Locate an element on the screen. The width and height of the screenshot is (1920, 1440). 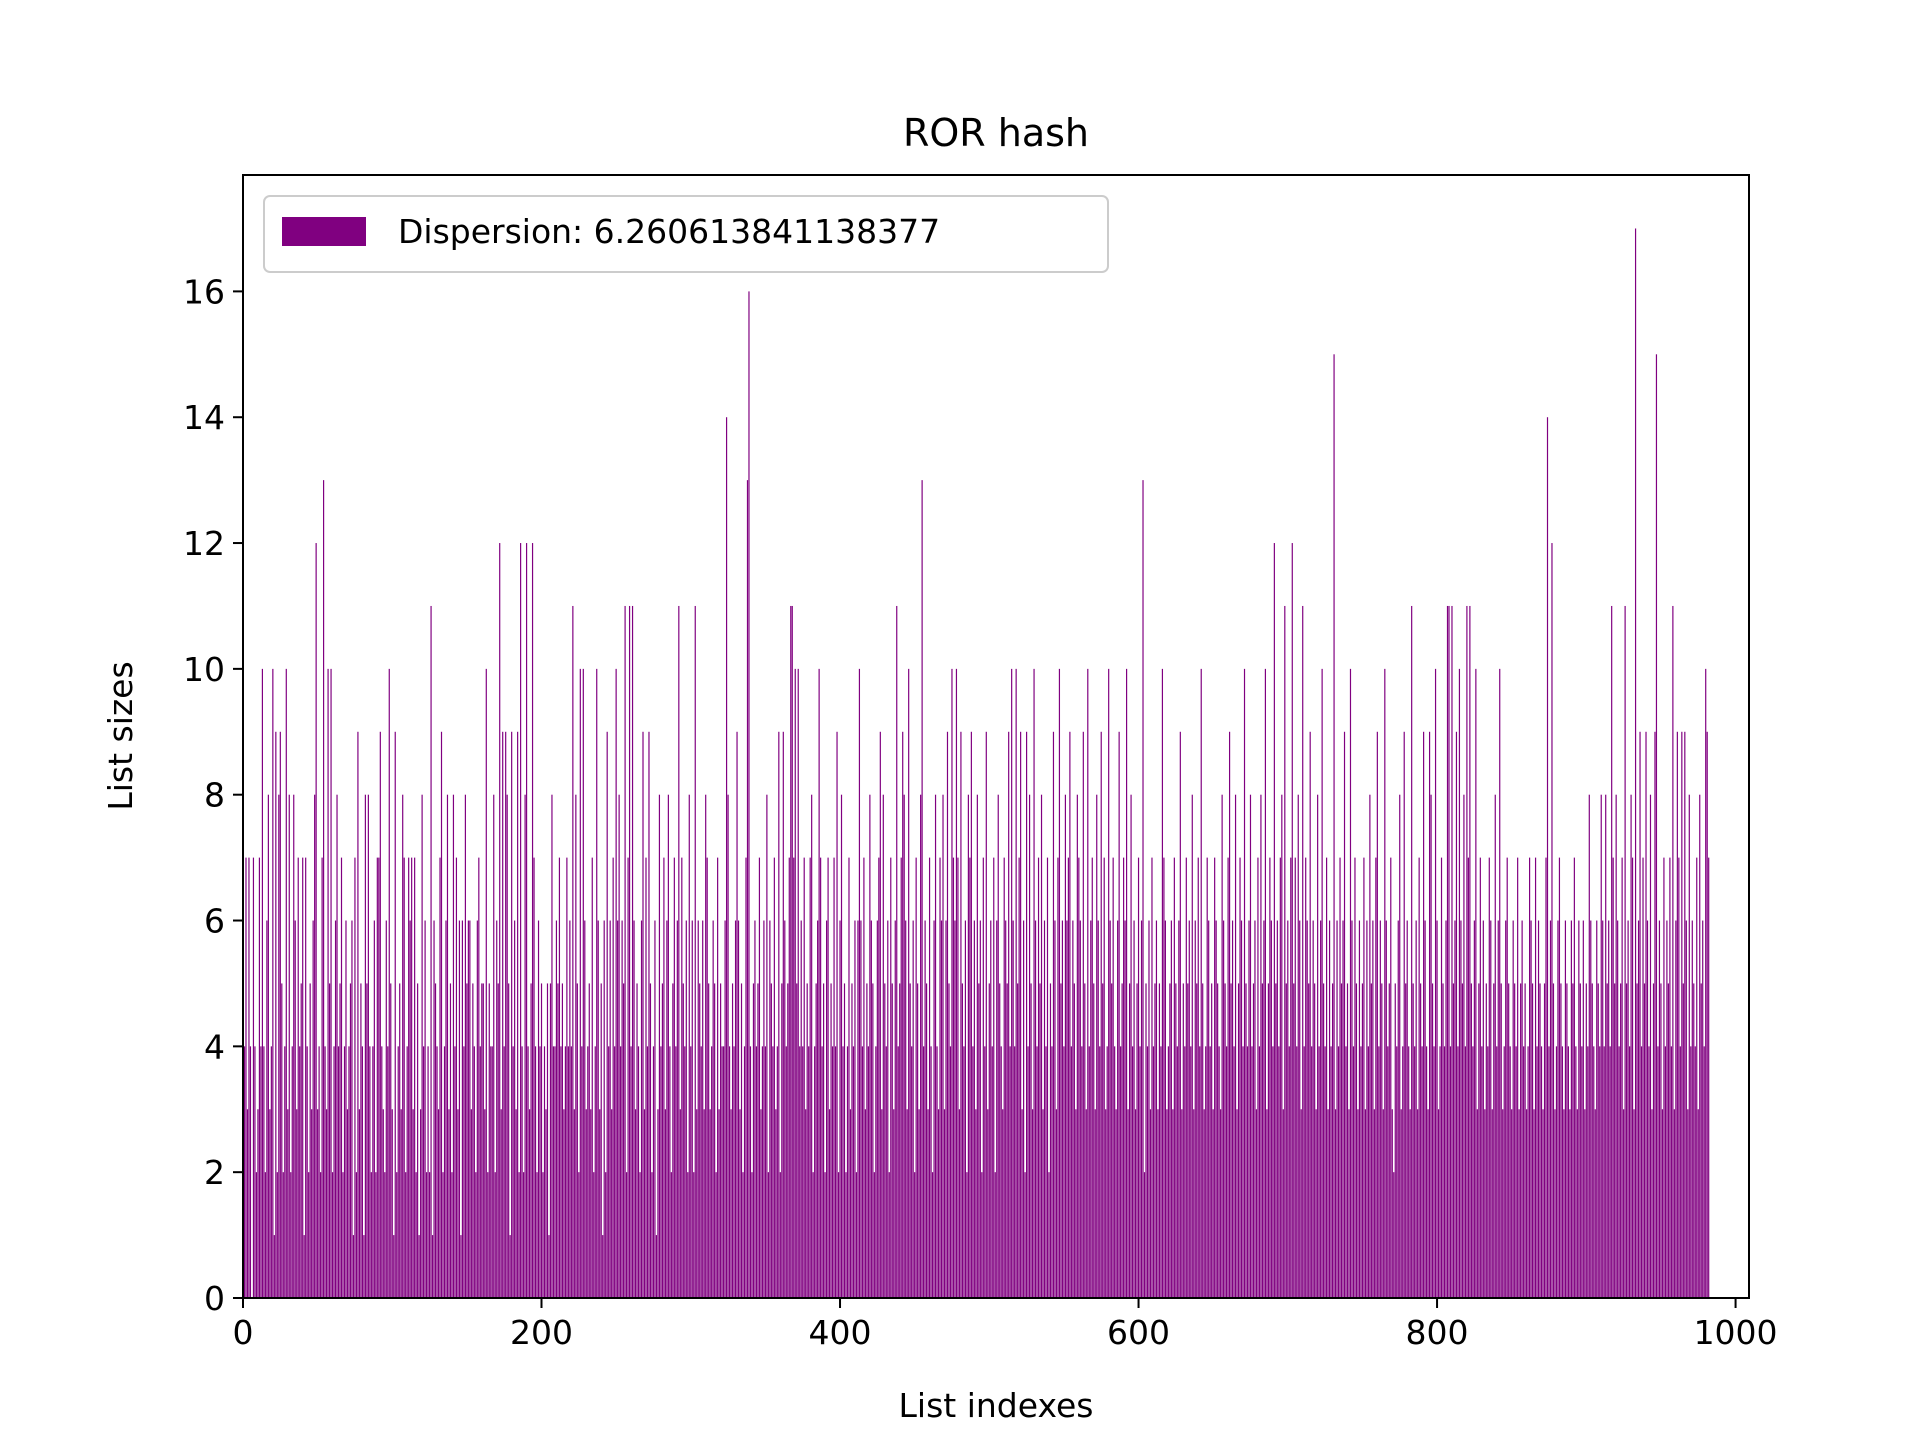
y-tick-label: 0 is located at coordinates (214, 1298).